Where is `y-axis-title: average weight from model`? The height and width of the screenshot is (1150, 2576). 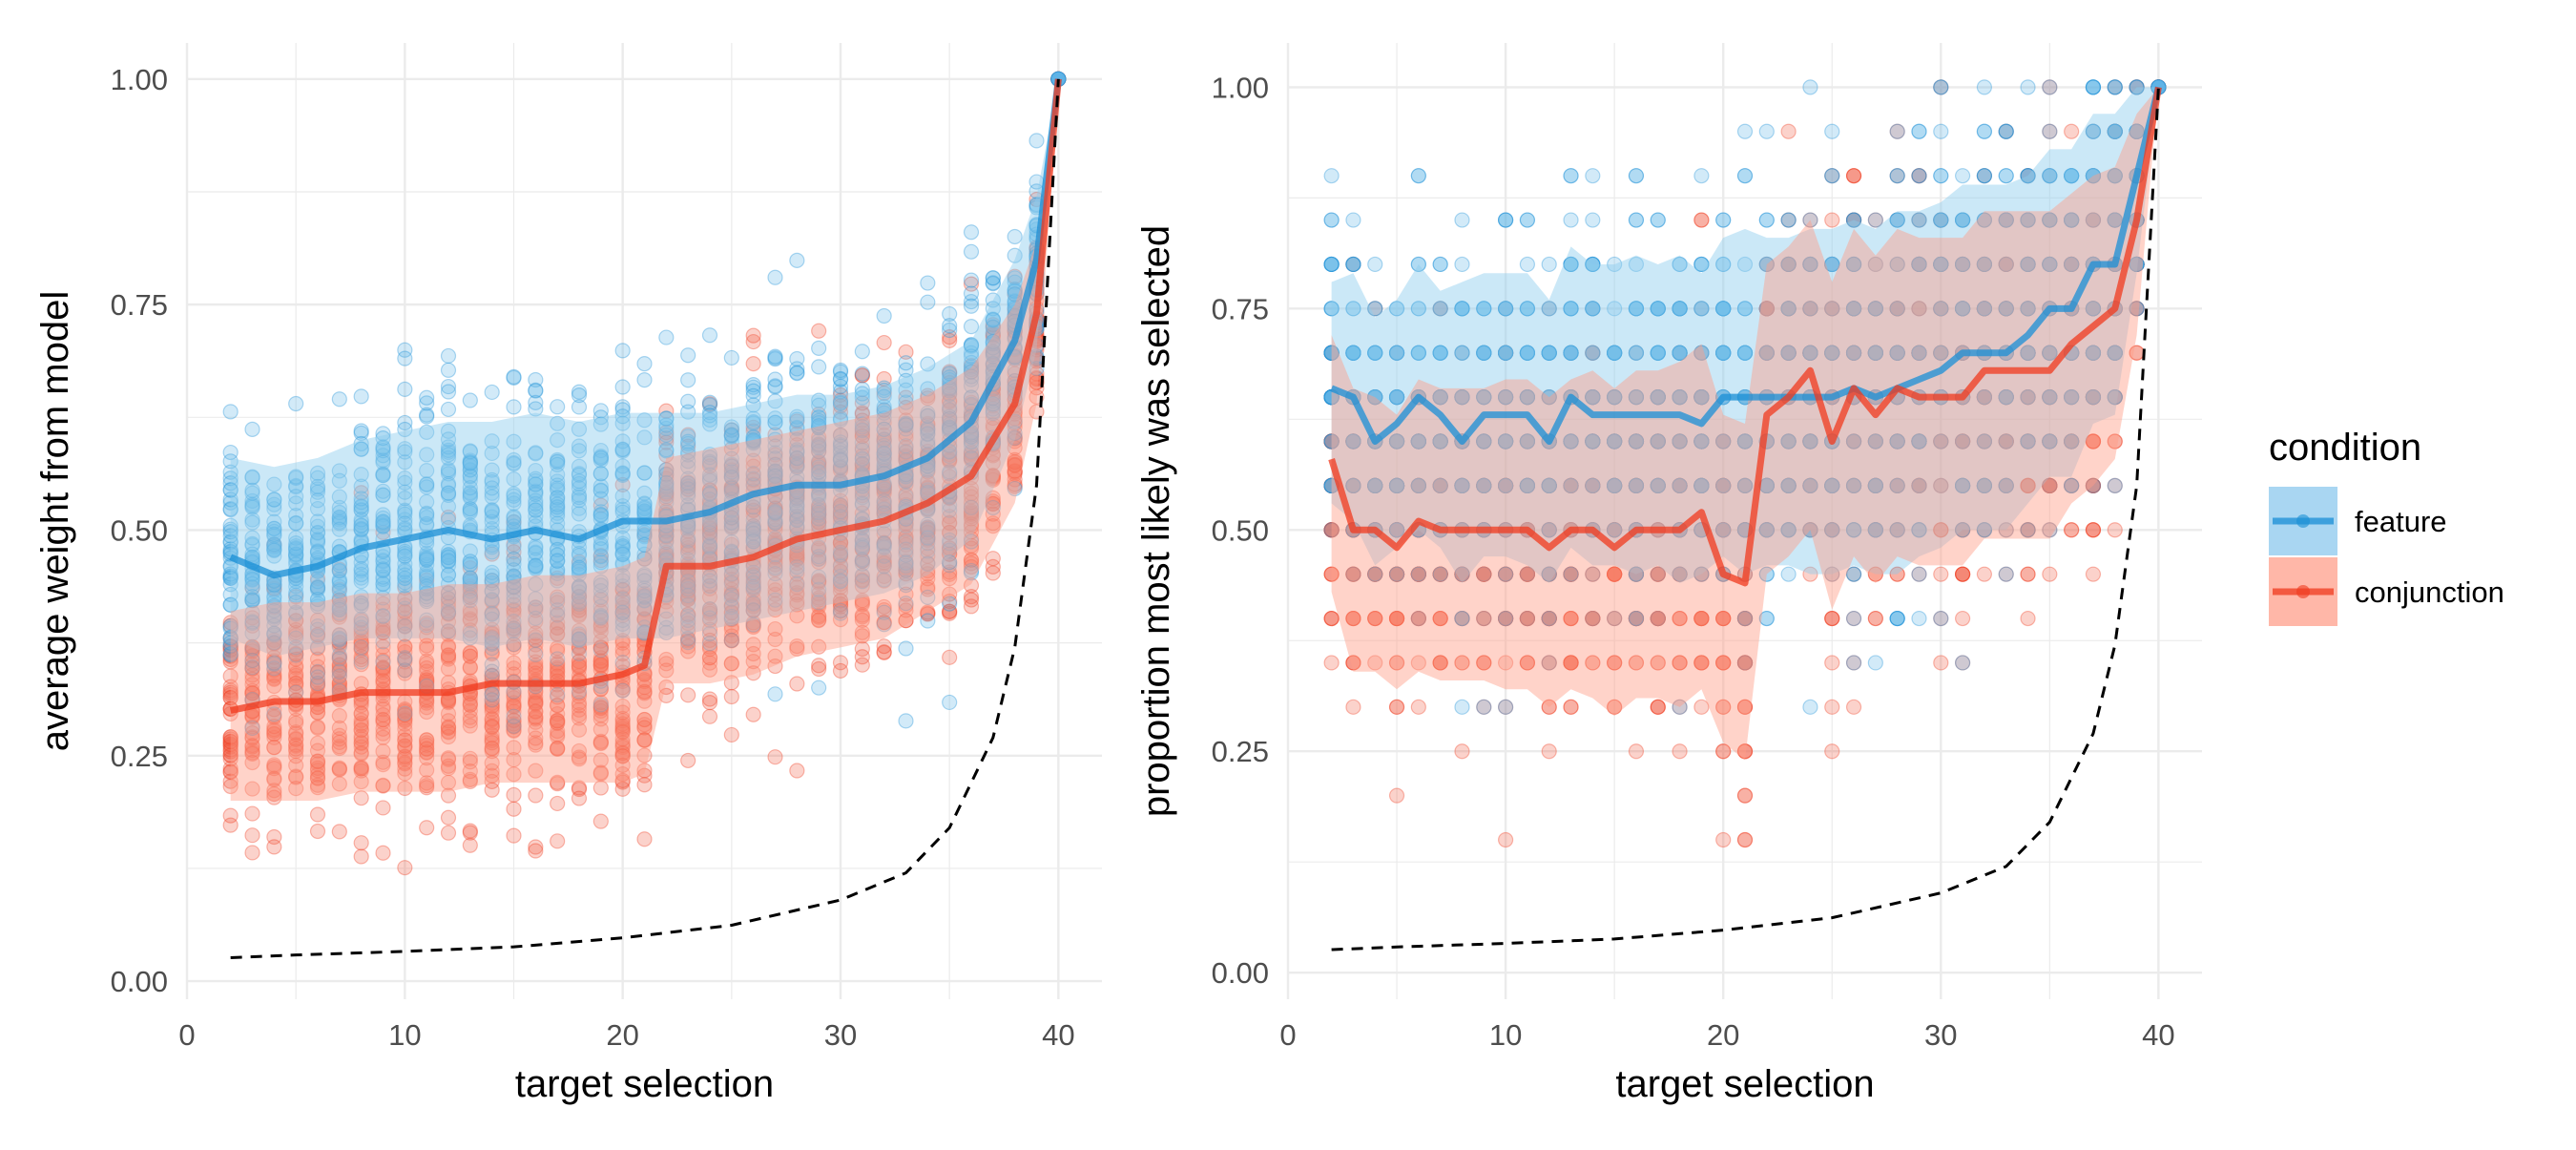 y-axis-title: average weight from model is located at coordinates (55, 521).